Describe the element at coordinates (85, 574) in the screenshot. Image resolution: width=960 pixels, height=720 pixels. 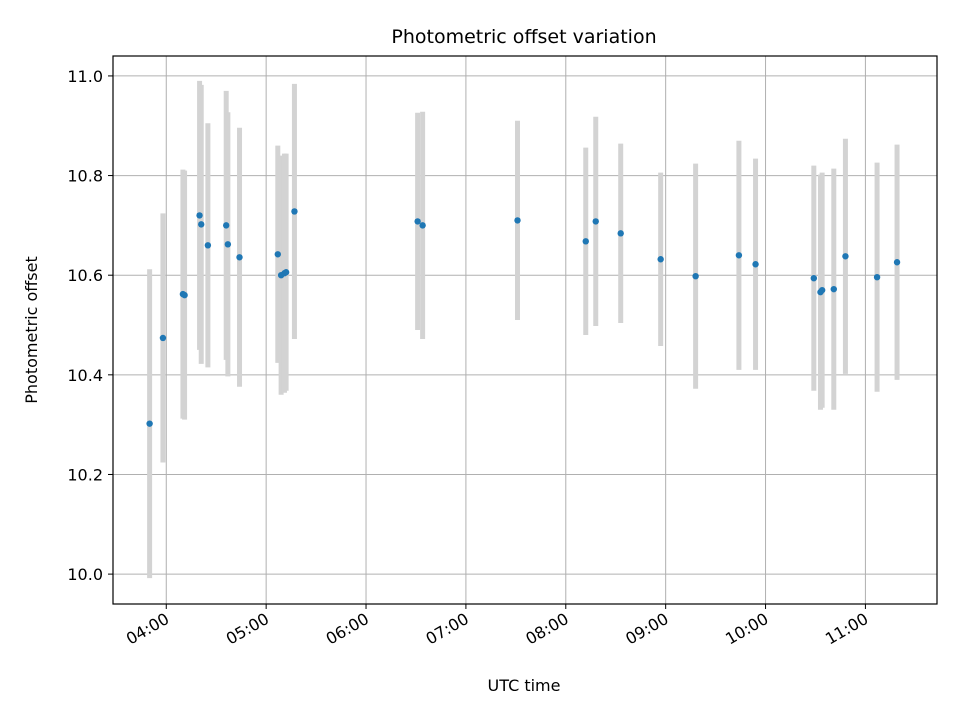
I see `y-tick-label: 10.0` at that location.